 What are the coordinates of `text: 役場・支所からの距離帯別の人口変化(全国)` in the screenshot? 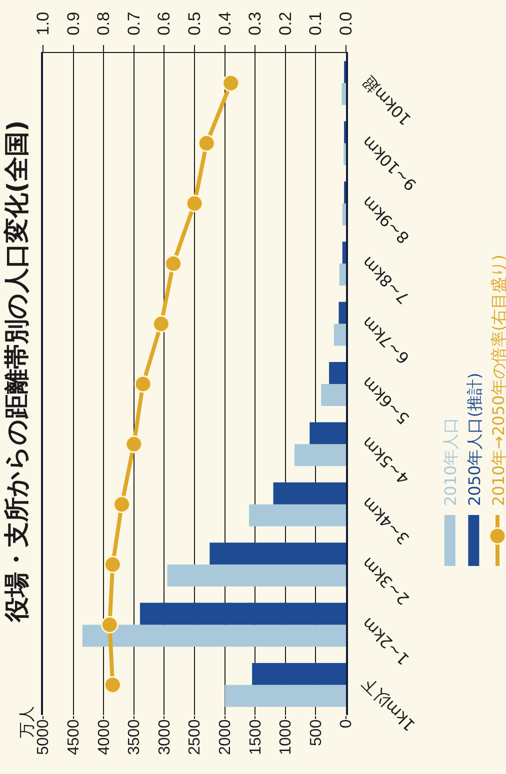 It's located at (16, 371).